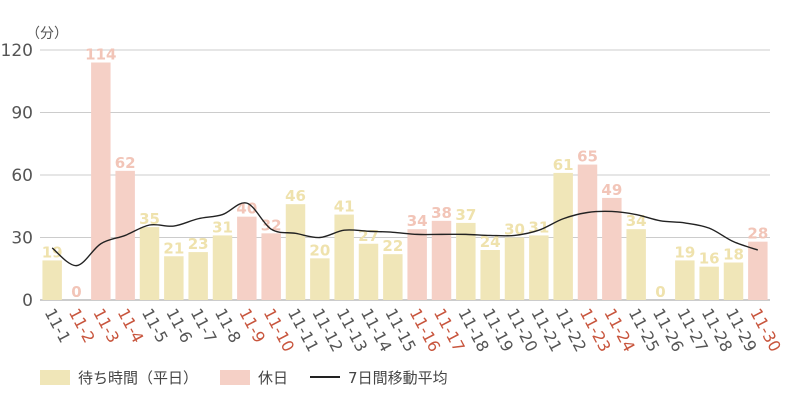 Image resolution: width=800 pixels, height=400 pixels. Describe the element at coordinates (27, 301) in the screenshot. I see `y-tick-label: 0` at that location.